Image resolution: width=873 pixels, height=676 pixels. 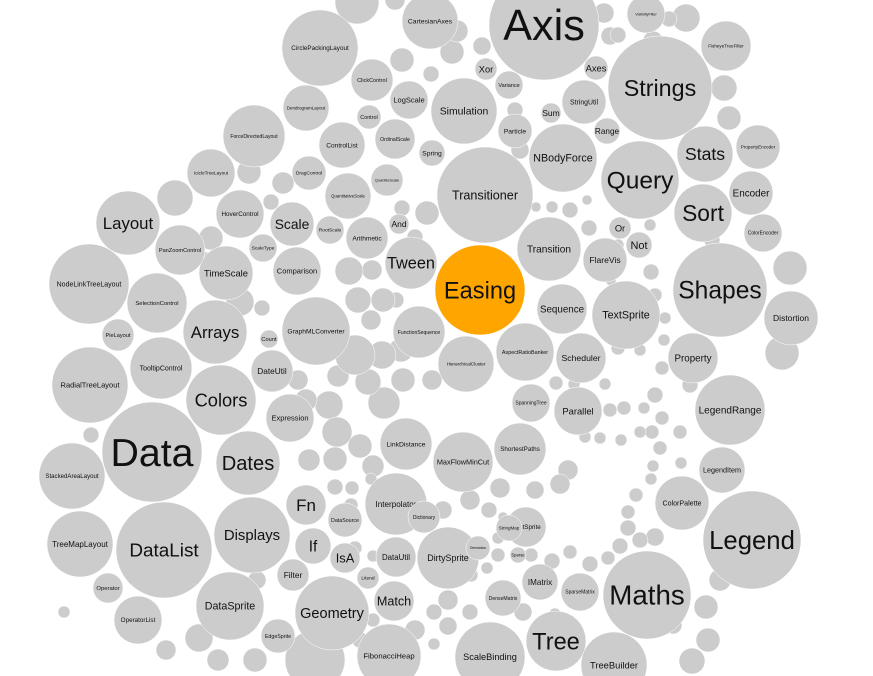 What do you see at coordinates (581, 358) in the screenshot?
I see `bubble-scheduler: Scheduler` at bounding box center [581, 358].